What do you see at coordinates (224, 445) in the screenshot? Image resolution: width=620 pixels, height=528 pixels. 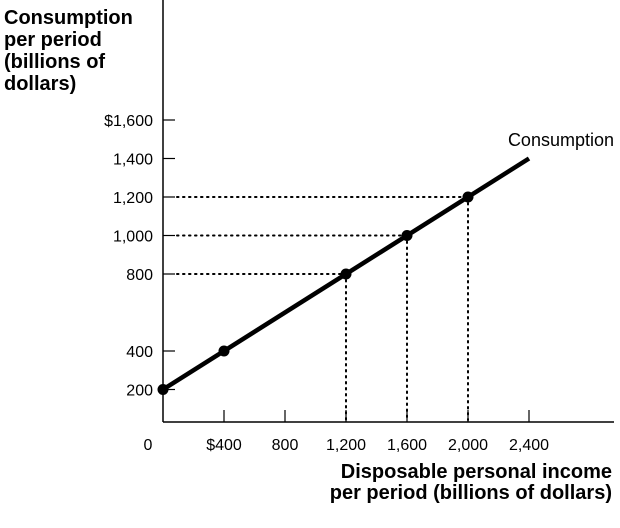 I see `x-tick-label: $400` at bounding box center [224, 445].